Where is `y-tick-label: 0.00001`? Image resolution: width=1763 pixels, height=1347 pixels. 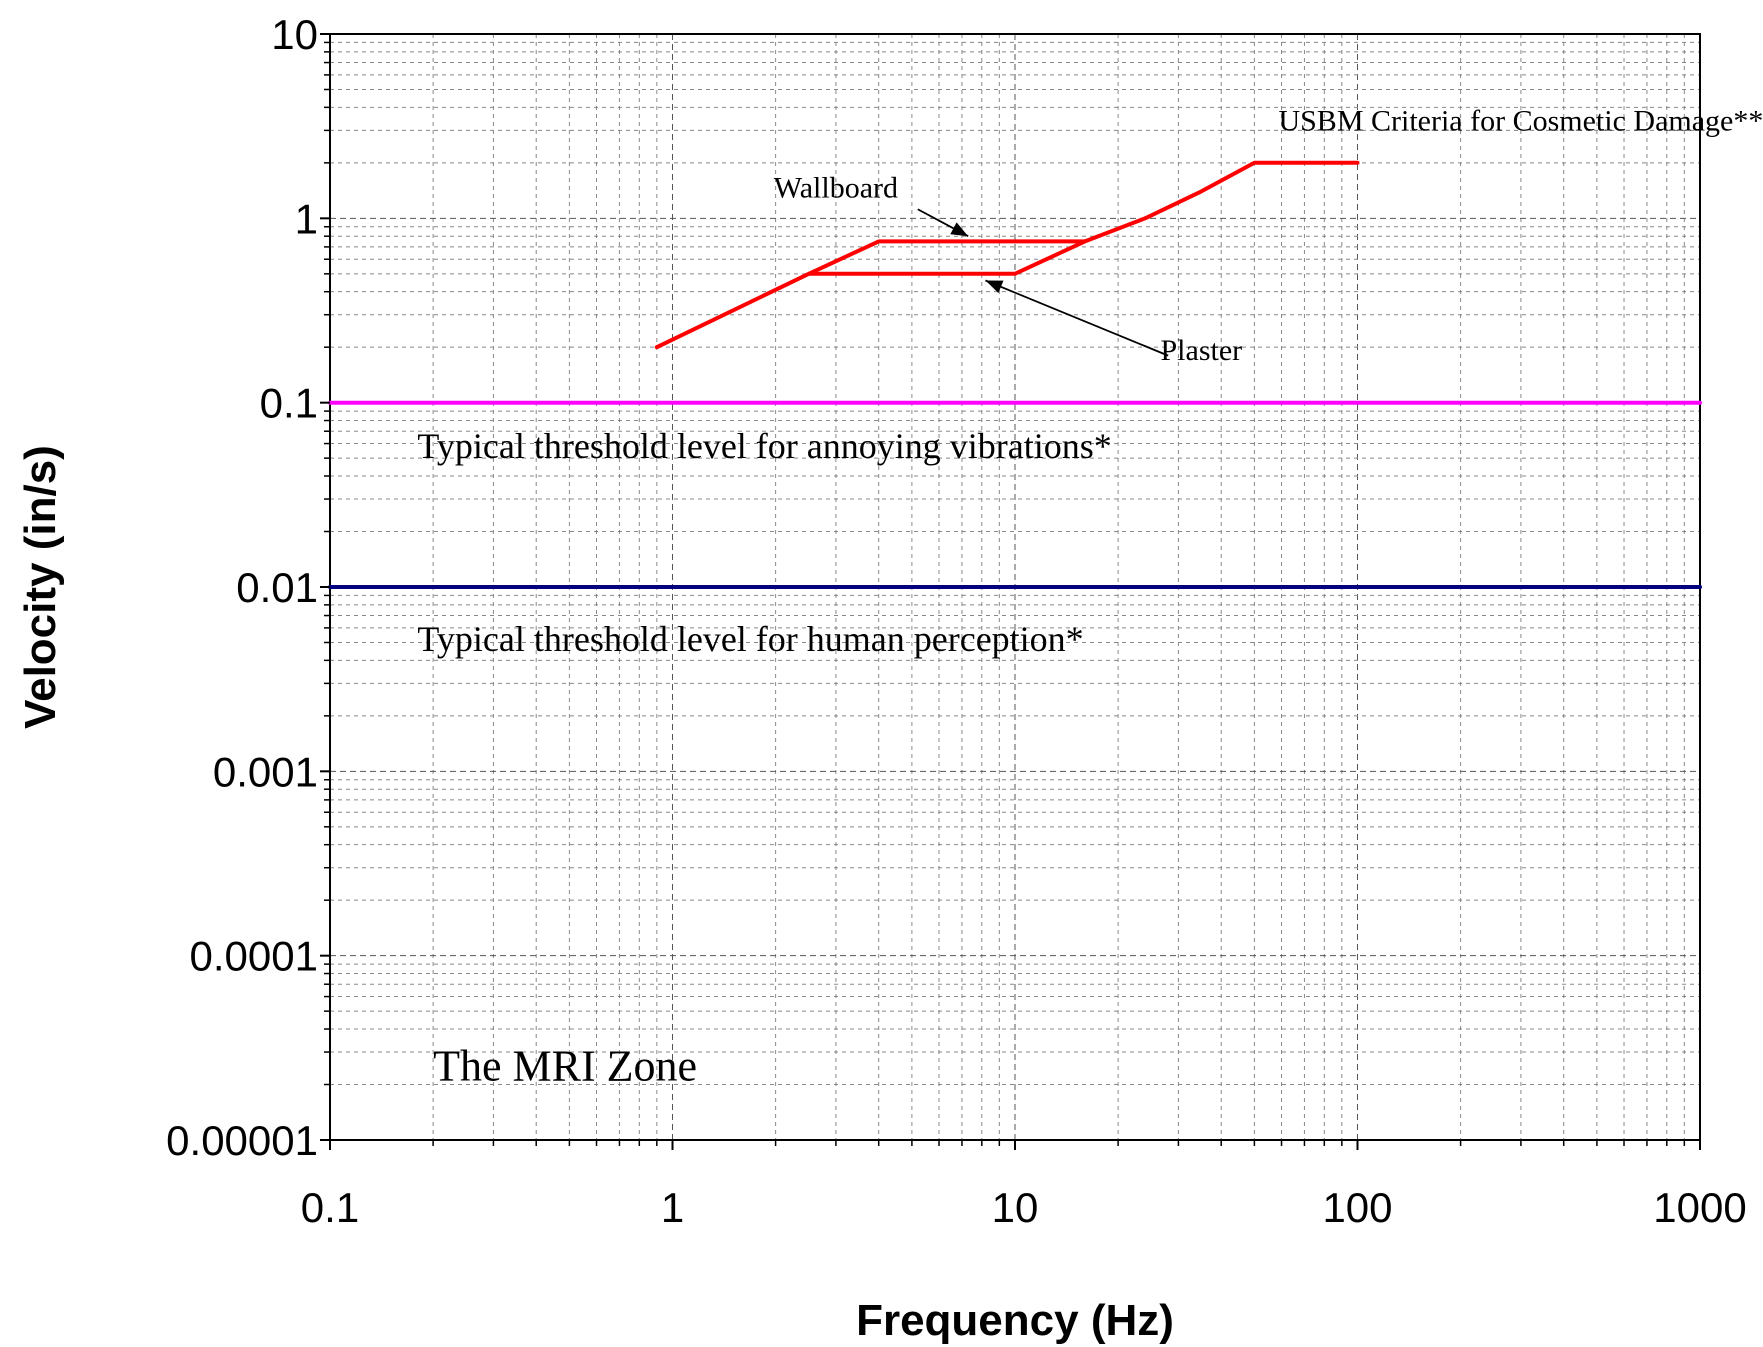 y-tick-label: 0.00001 is located at coordinates (242, 1140).